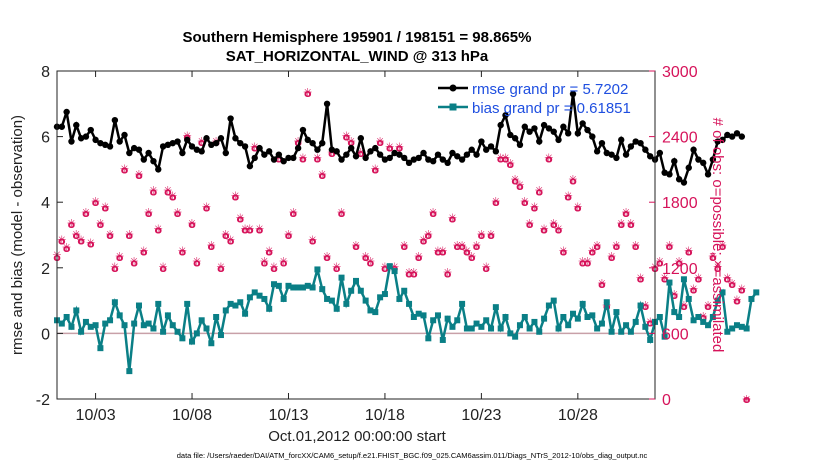 This screenshot has width=830, height=470. Describe the element at coordinates (550, 89) in the screenshot. I see `legend-rmse-label: rmse grand pr = 5.7202` at that location.